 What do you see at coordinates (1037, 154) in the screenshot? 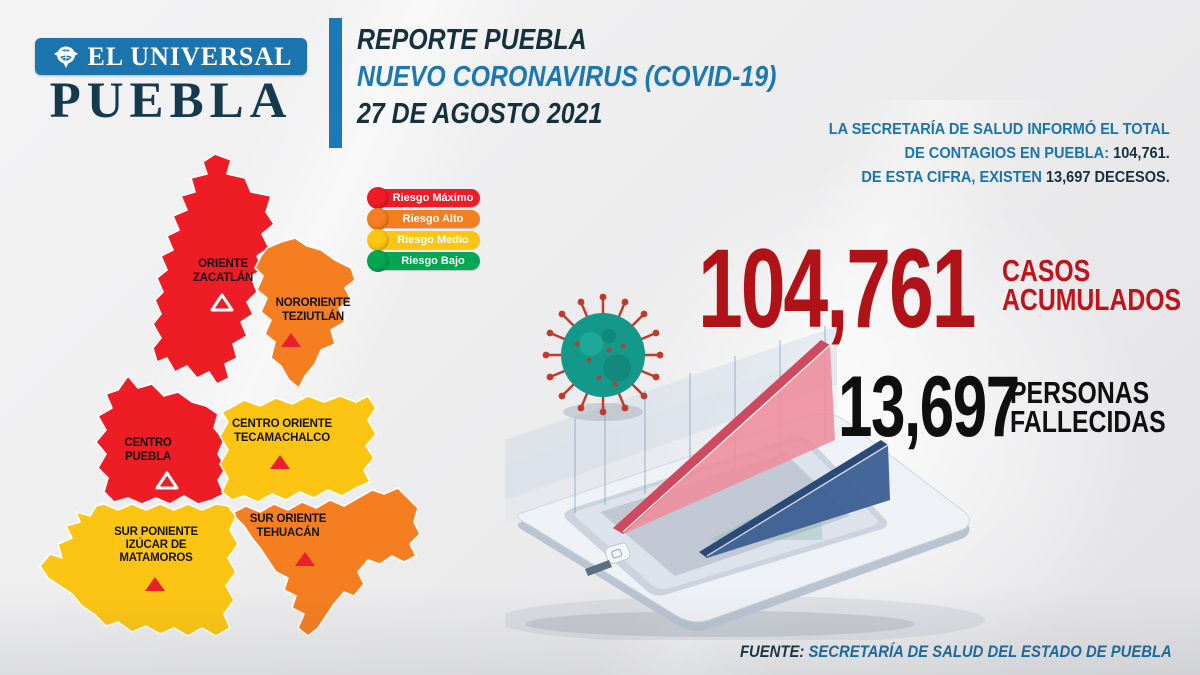
I see `summary-line-2: DE CONTAGIOS EN PUEBLA: 104,761.` at bounding box center [1037, 154].